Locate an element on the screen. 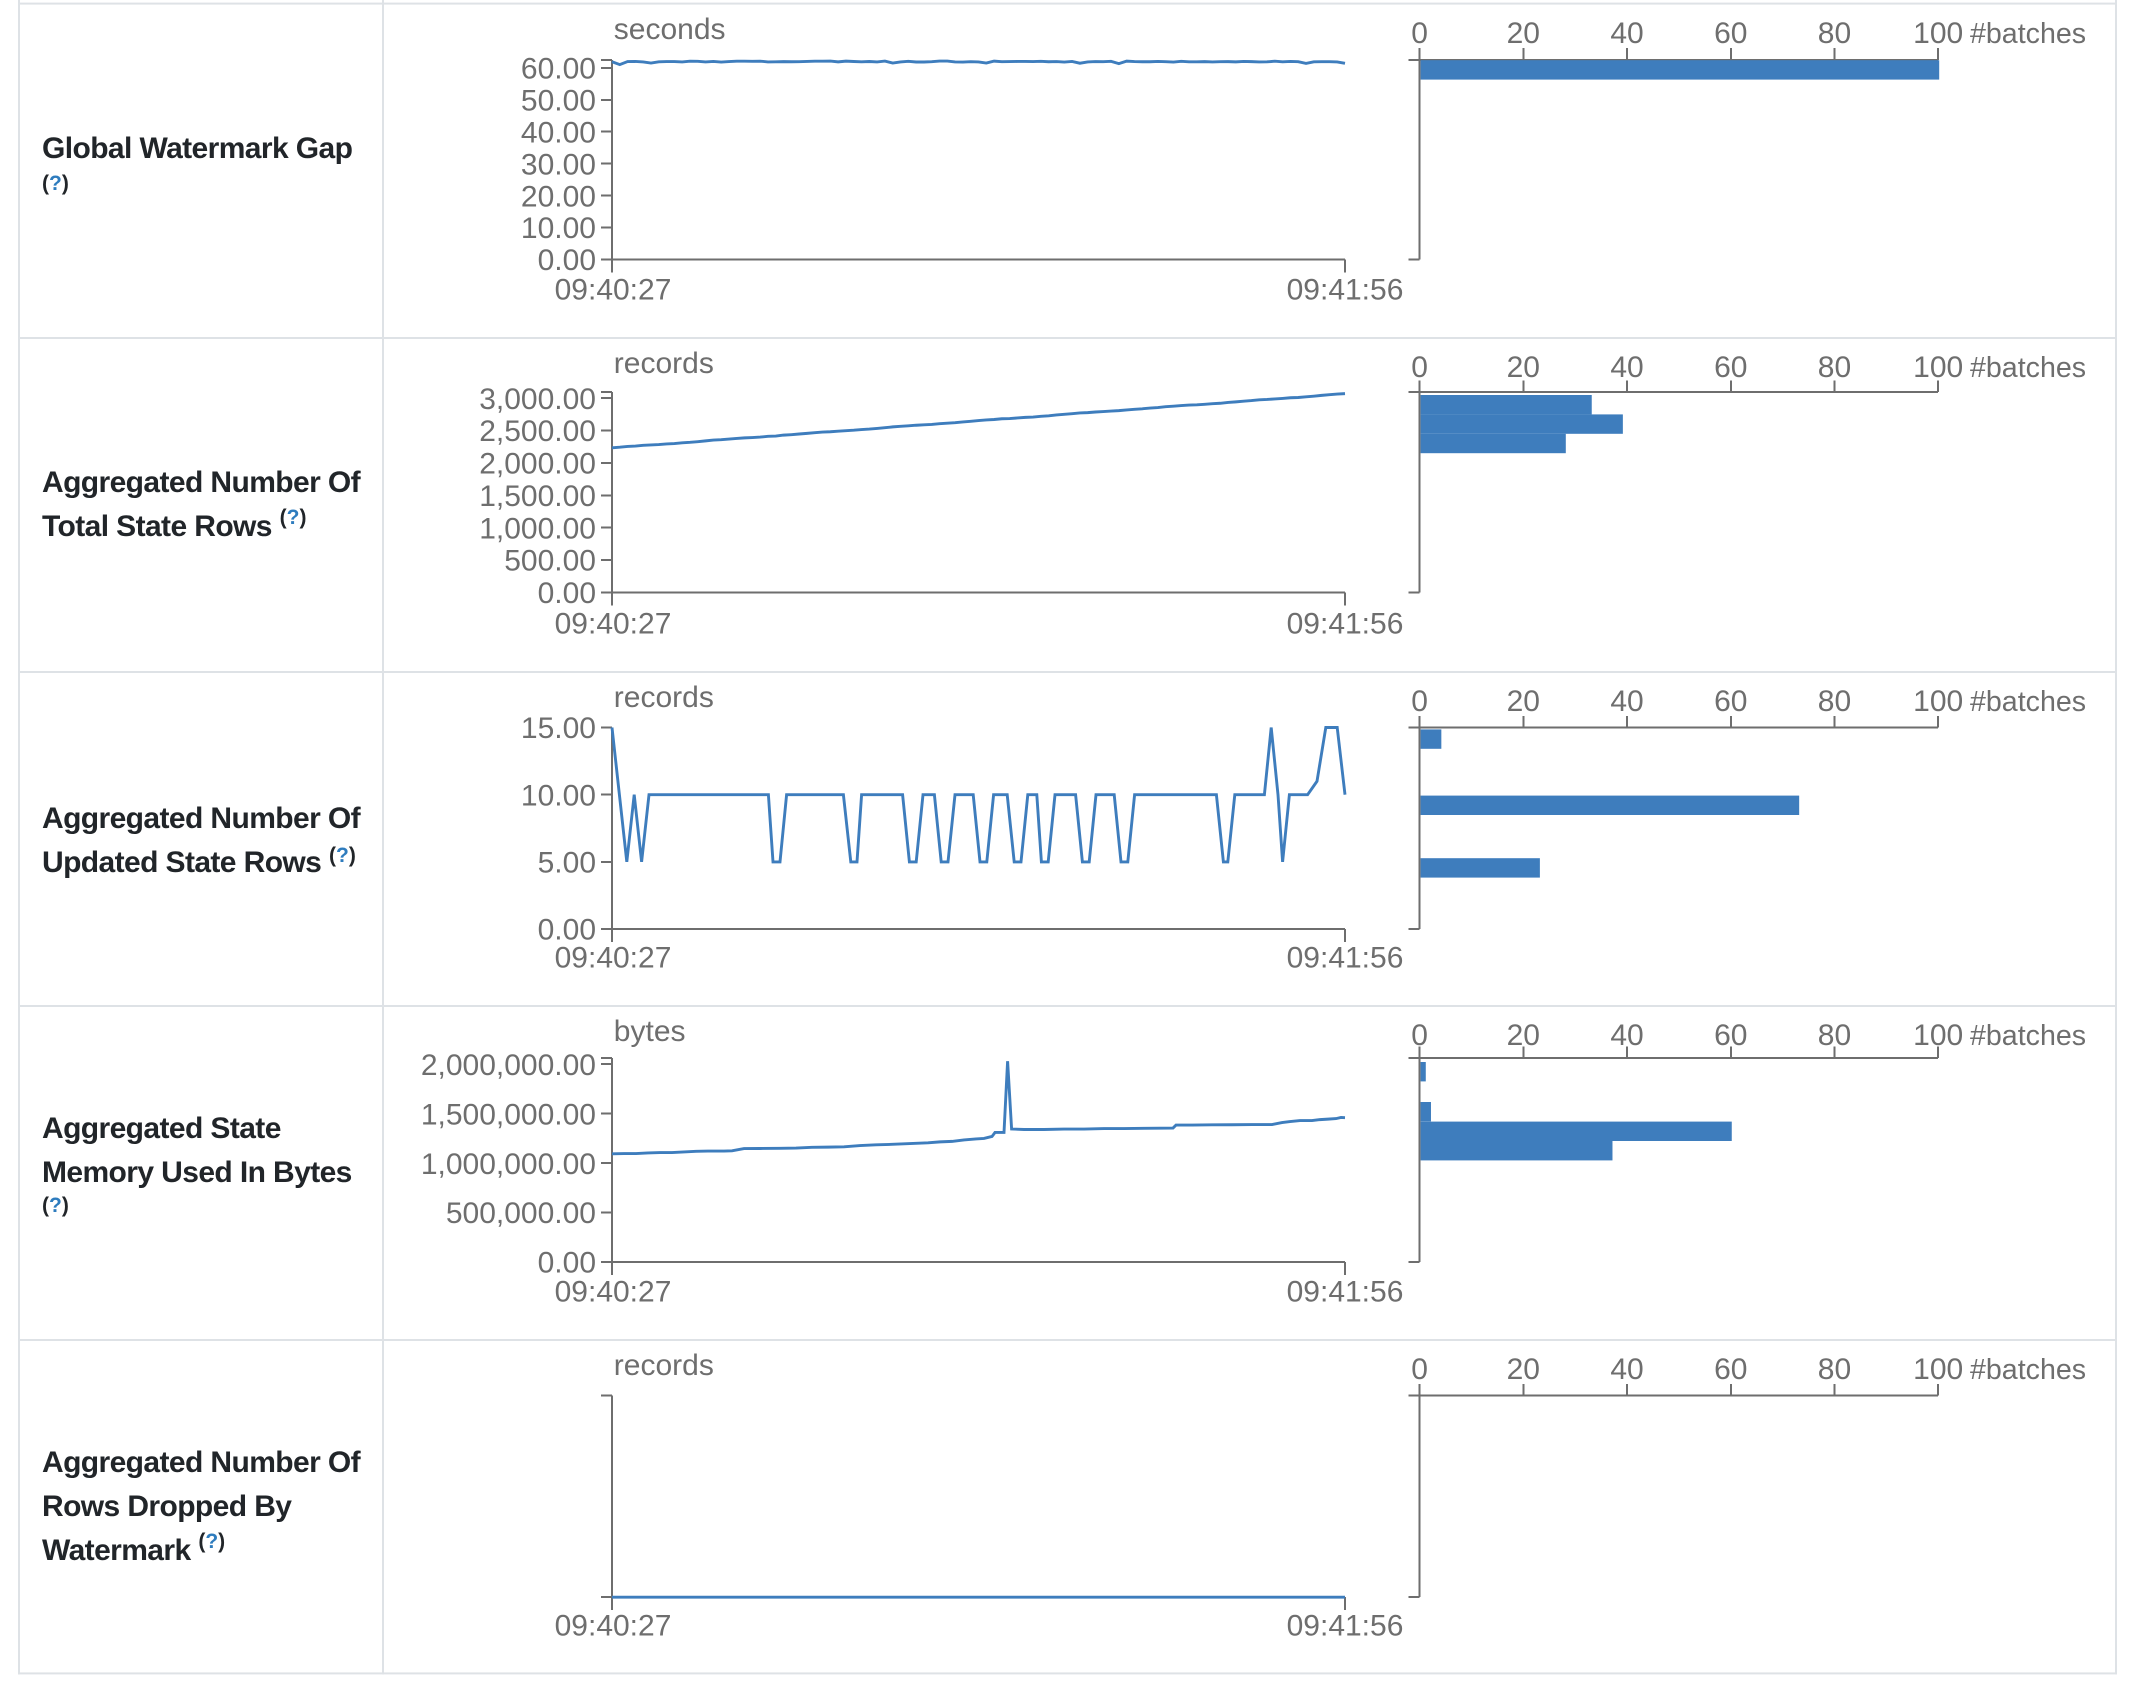 Image resolution: width=2132 pixels, height=1686 pixels. svg-text: 3,000.00 is located at coordinates (537, 399).